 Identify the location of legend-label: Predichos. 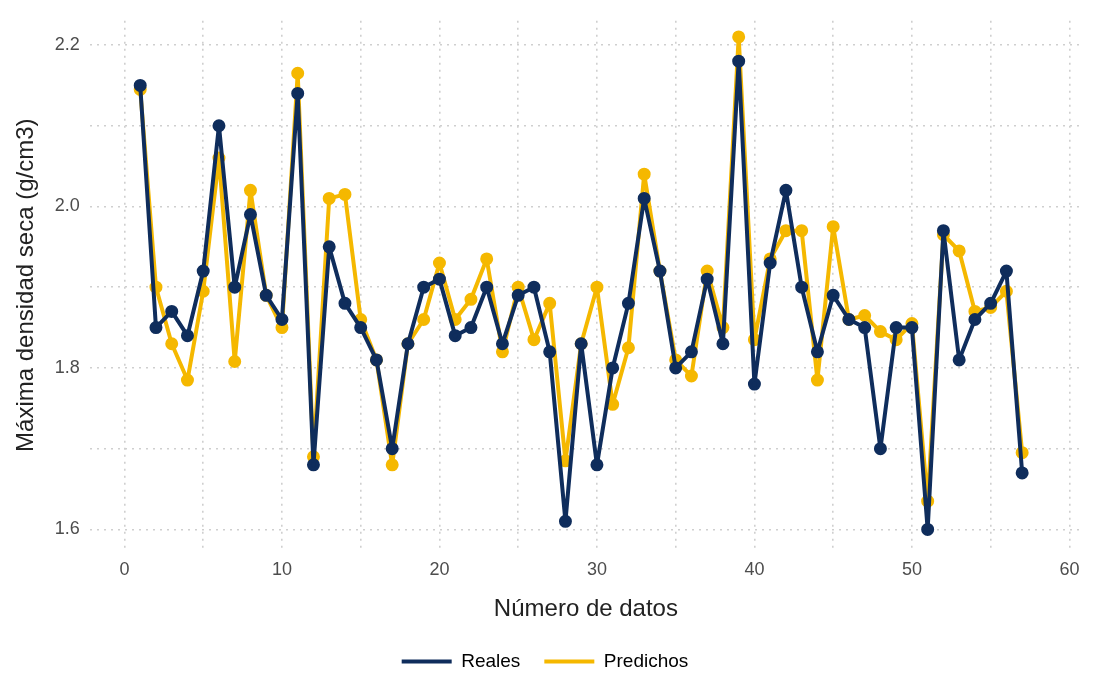
(646, 660).